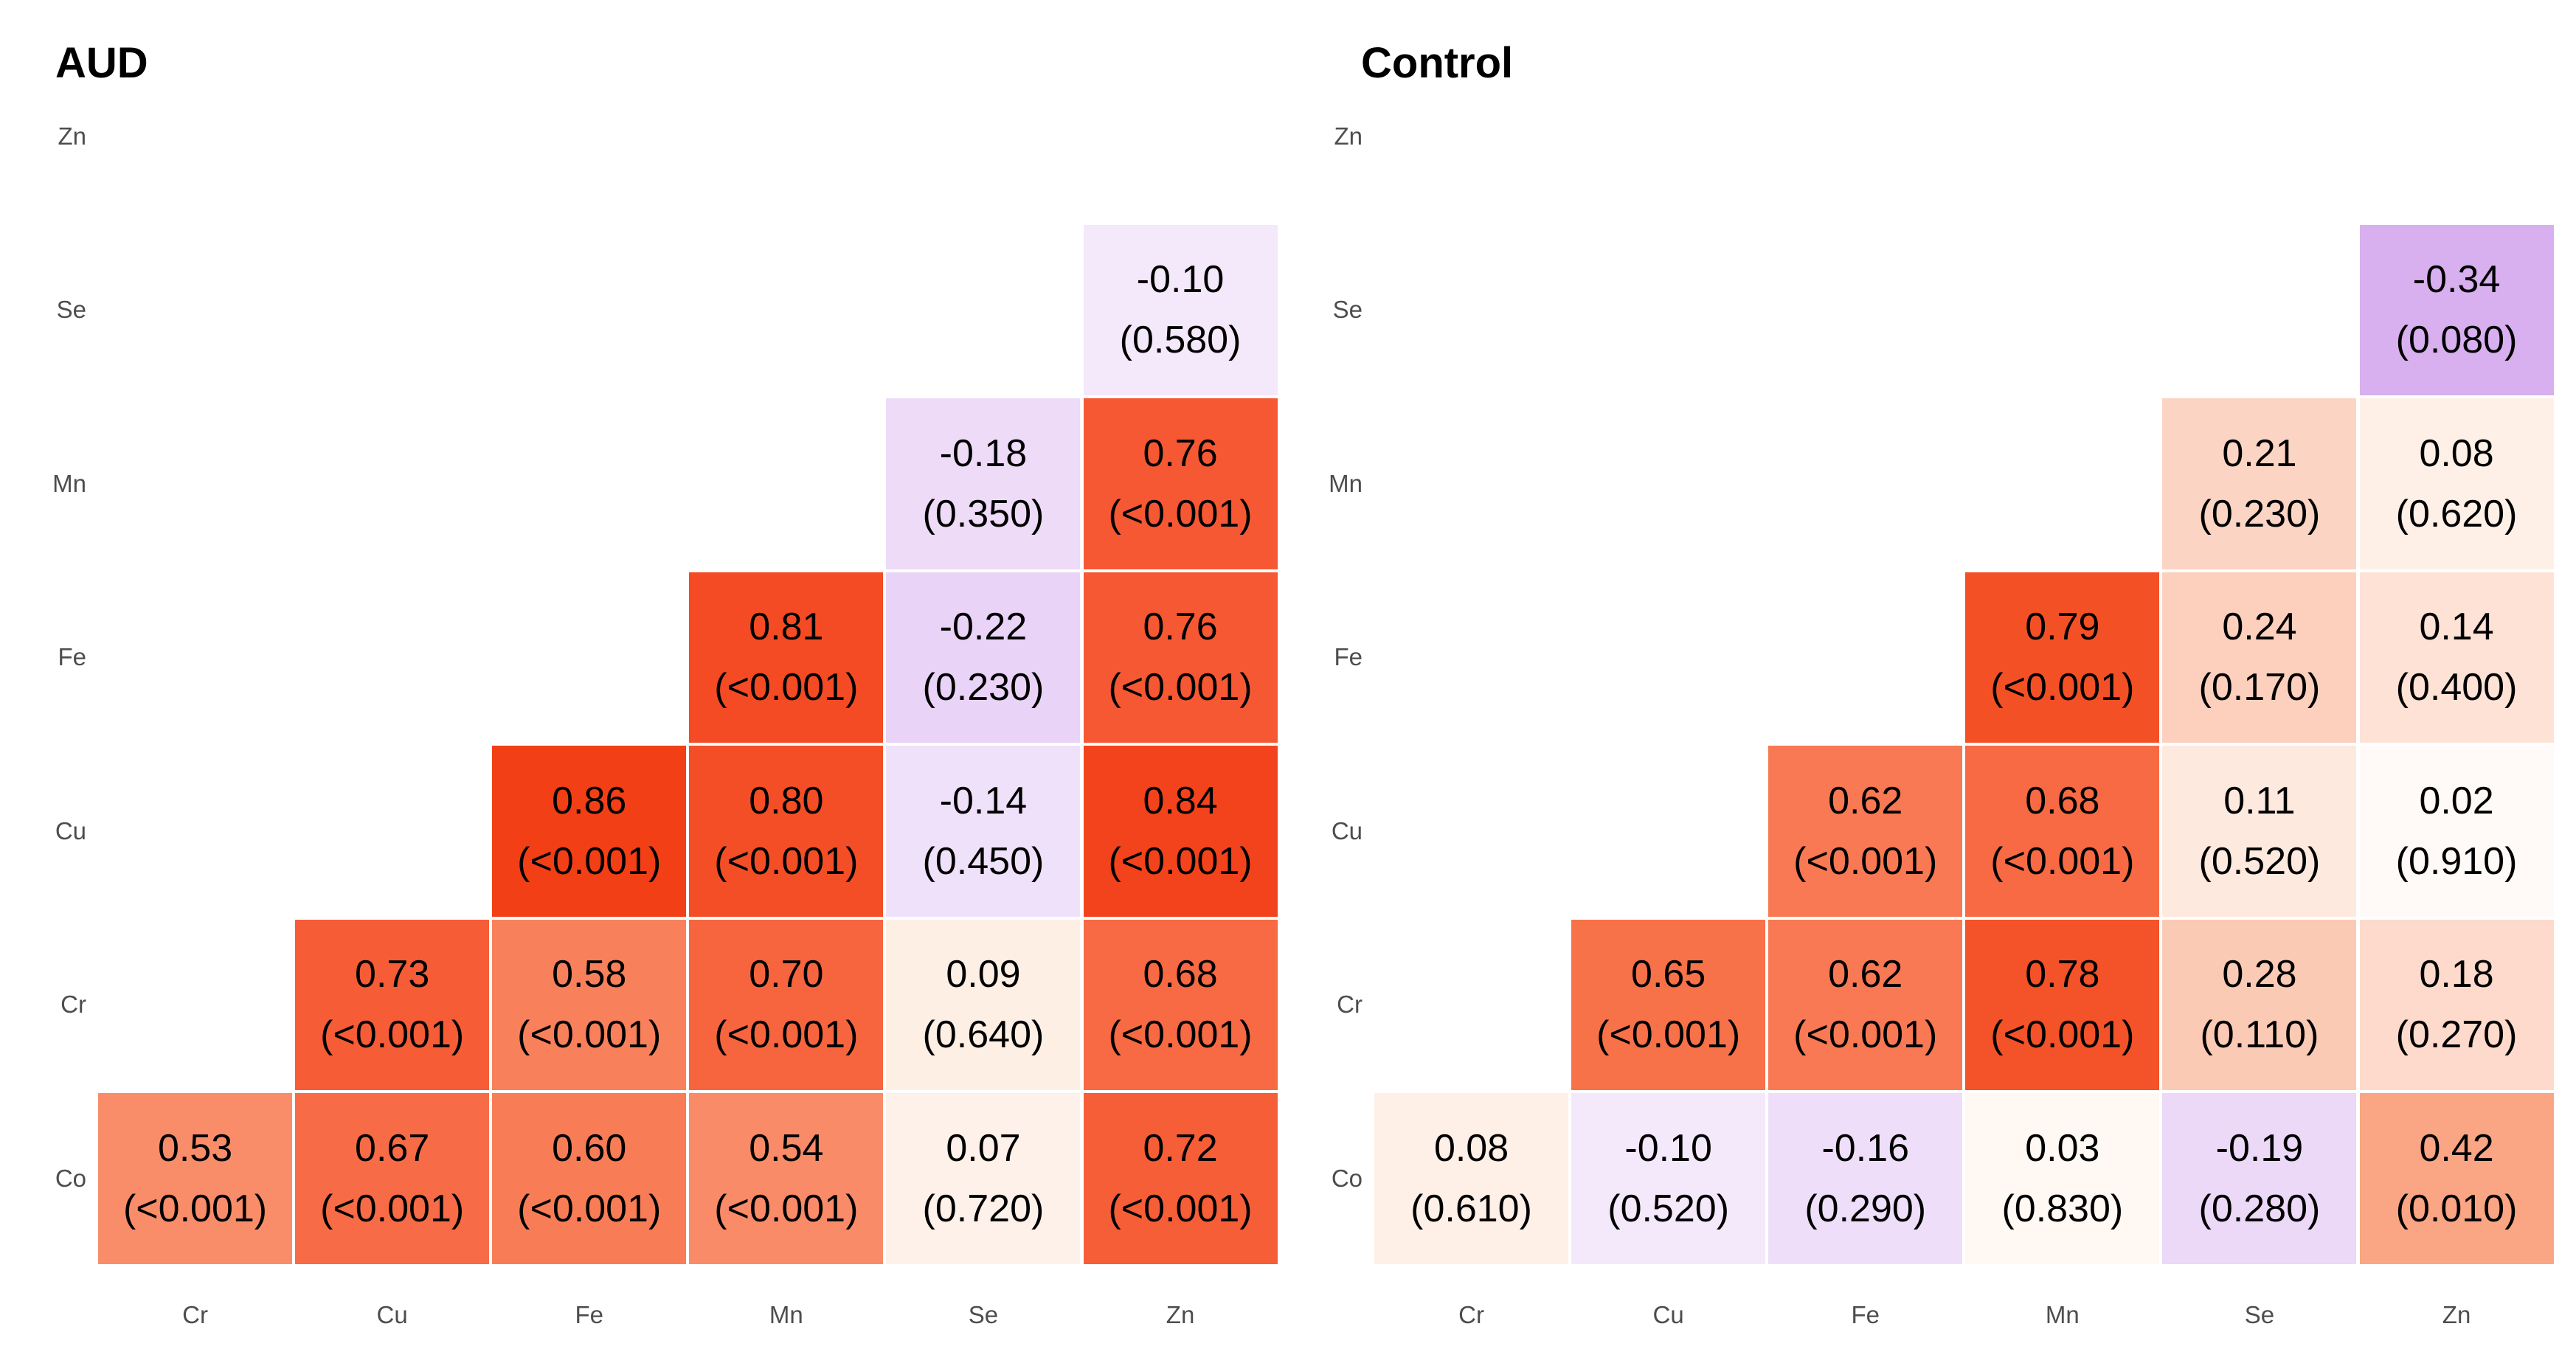 Image resolution: width=2576 pixels, height=1363 pixels. I want to click on heatmap-cell-cr-mn: 0.70 (<0.001), so click(787, 1004).